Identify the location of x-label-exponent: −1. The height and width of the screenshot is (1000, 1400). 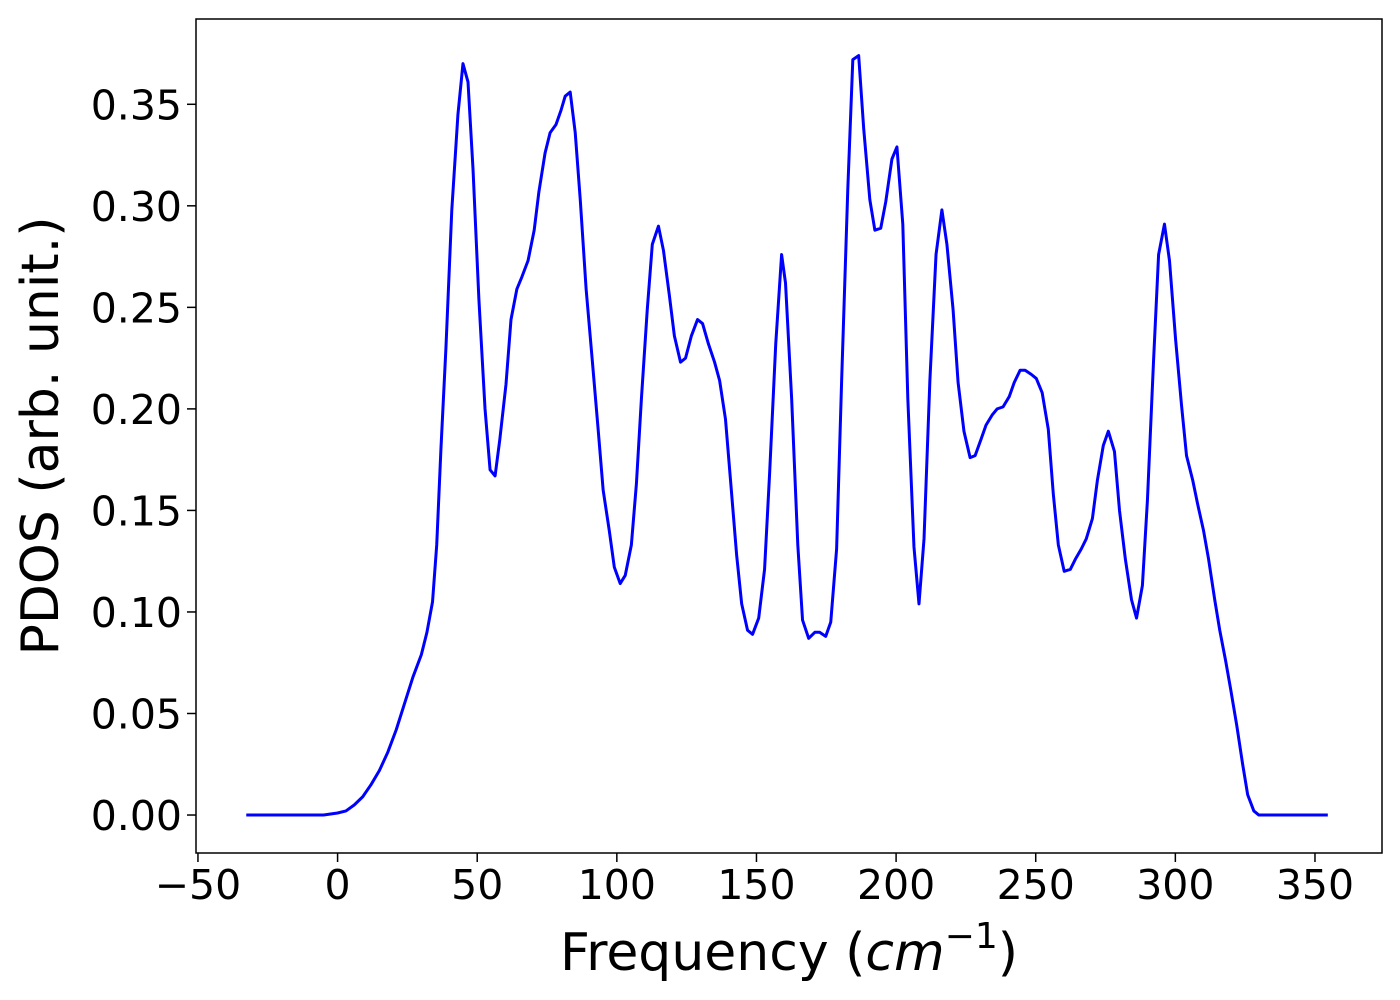
(971, 936).